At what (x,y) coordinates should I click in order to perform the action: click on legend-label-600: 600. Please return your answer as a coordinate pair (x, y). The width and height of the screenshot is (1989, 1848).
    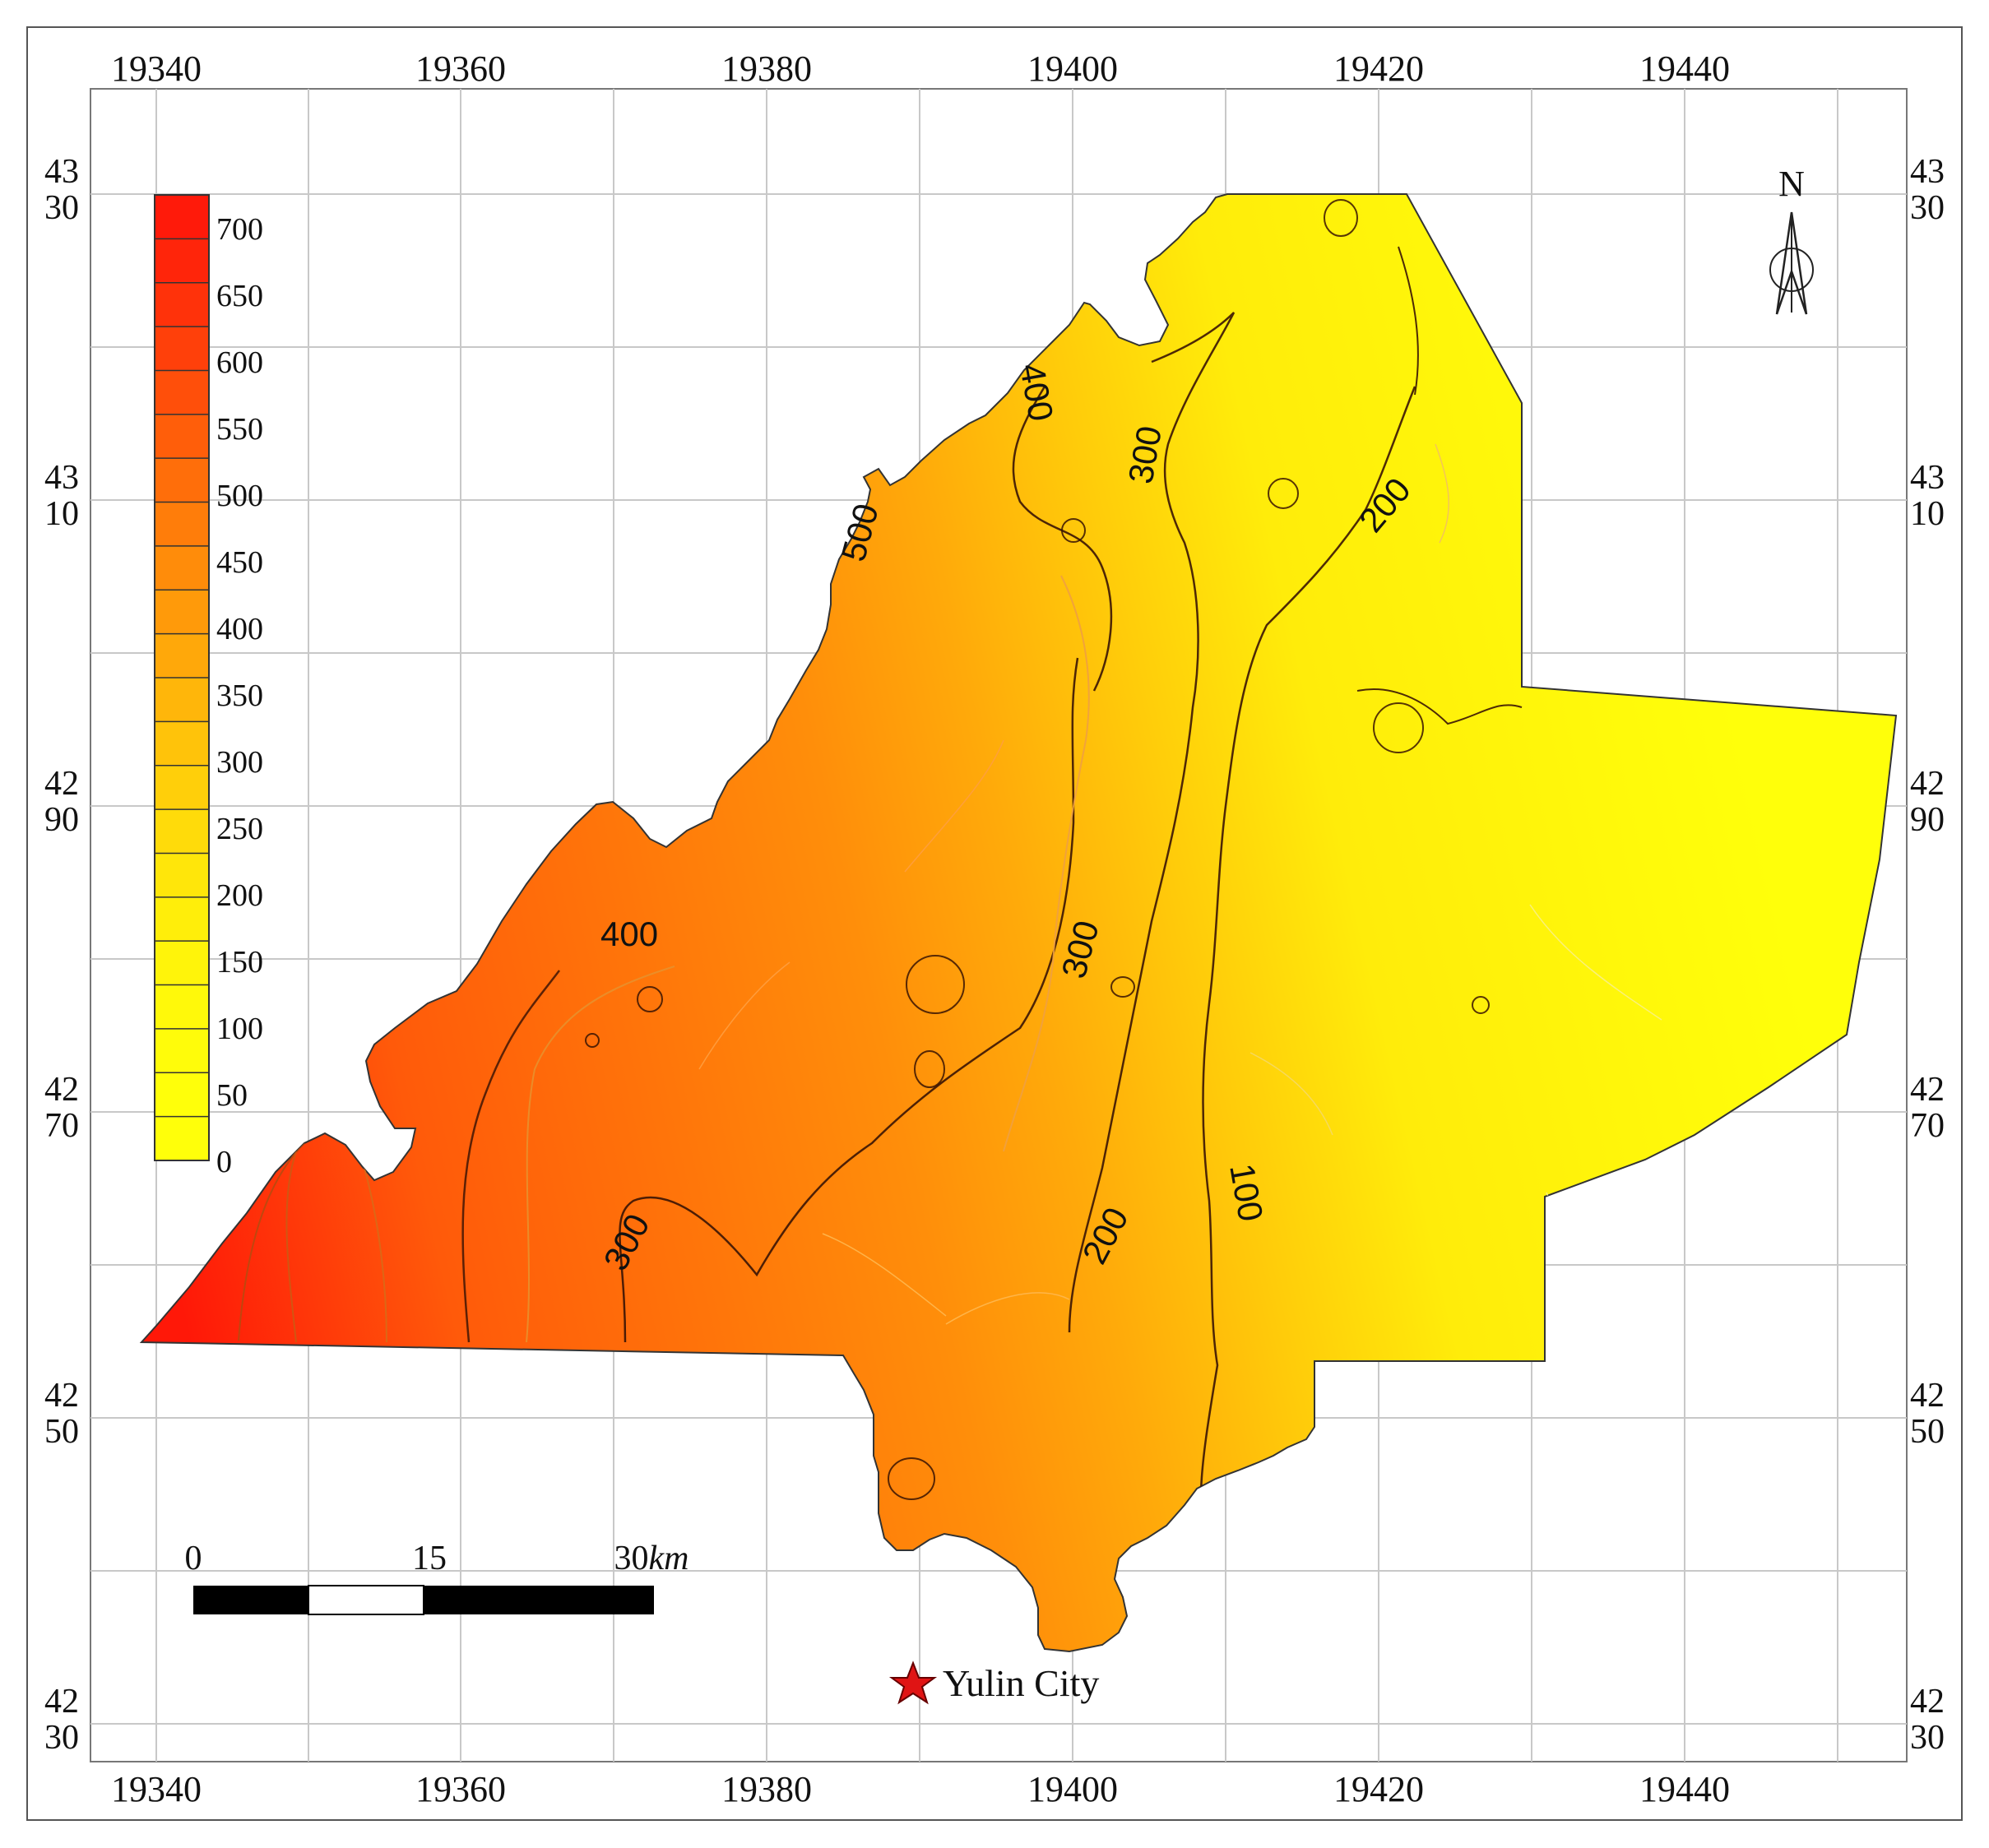
    Looking at the image, I should click on (239, 362).